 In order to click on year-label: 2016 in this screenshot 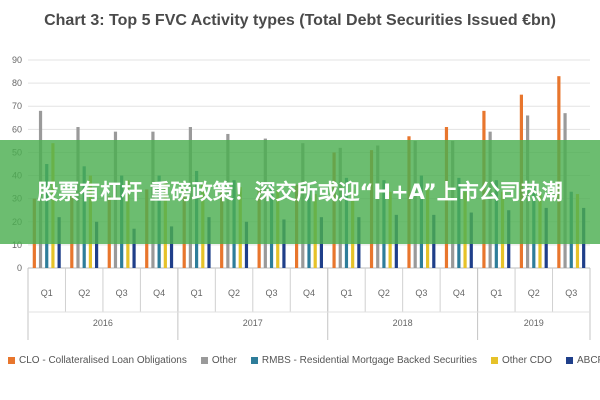, I will do `click(103, 323)`.